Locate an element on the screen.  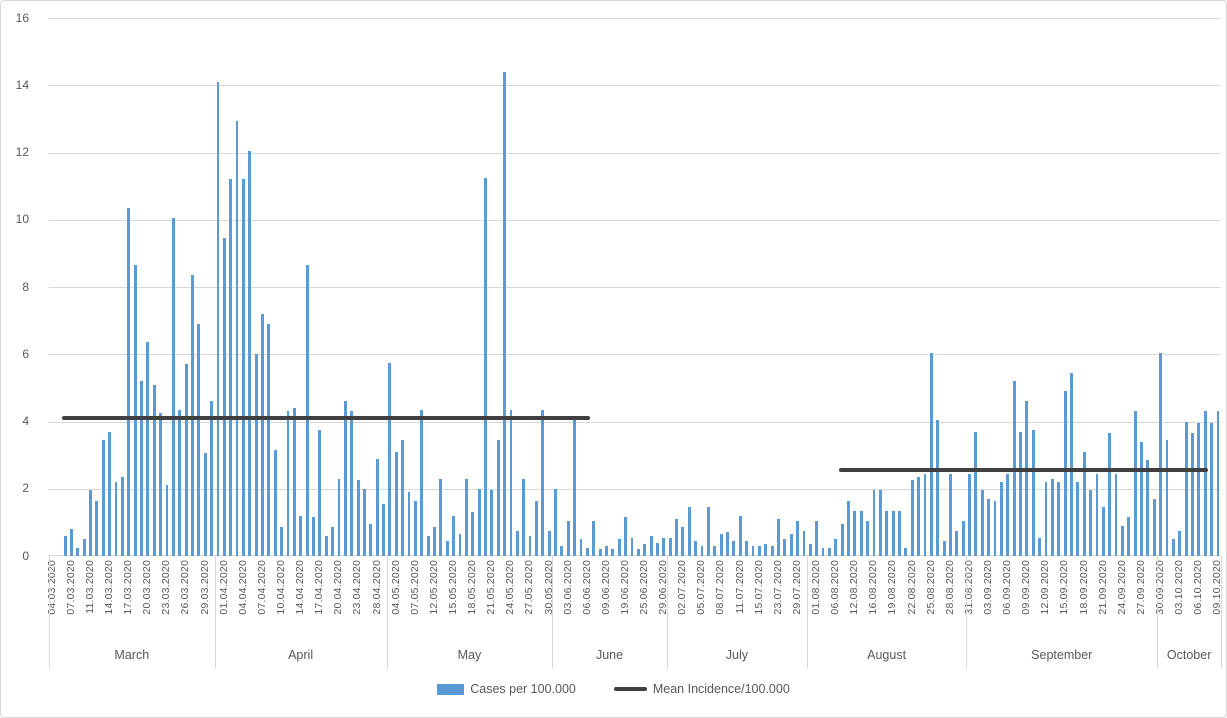
x-axis-tick-label: 11.07.2020 is located at coordinates (739, 587).